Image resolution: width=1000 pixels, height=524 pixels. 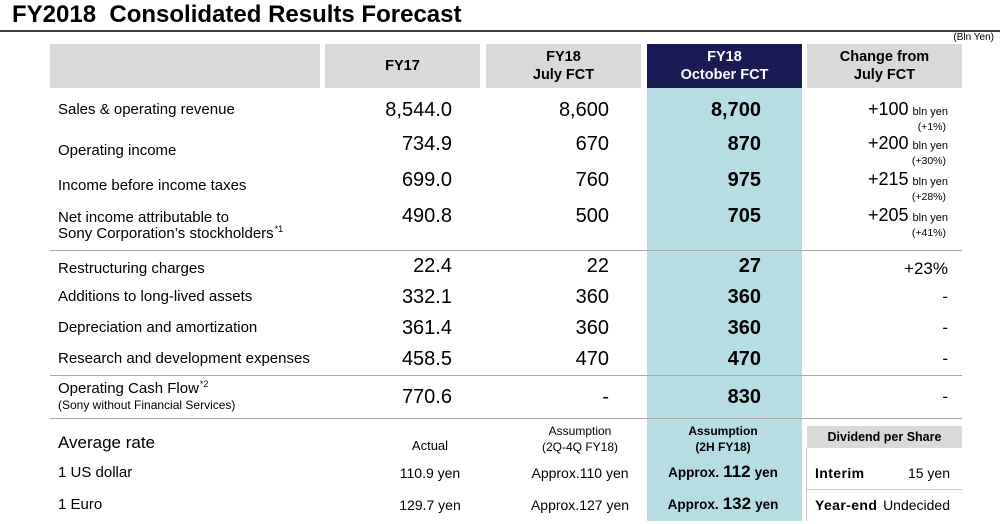 I want to click on july-assumption-line1: Assumption, so click(x=580, y=431).